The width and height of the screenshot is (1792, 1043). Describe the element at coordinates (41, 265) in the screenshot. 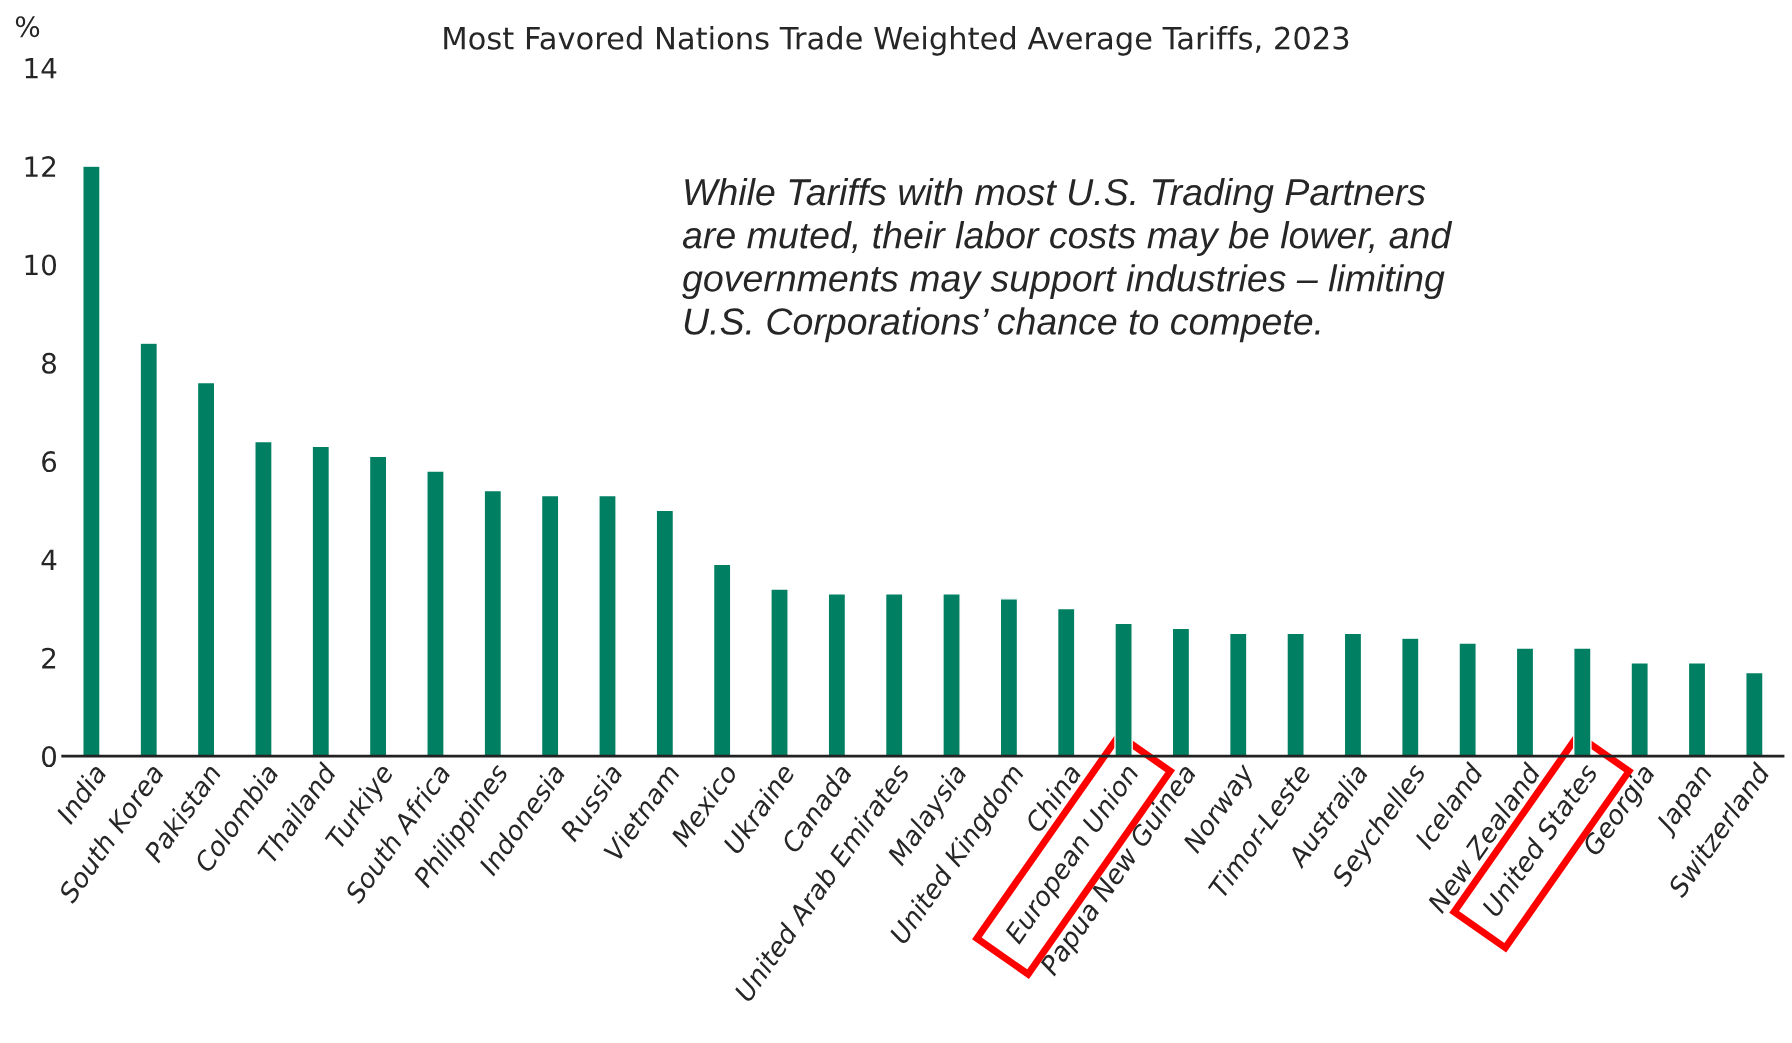

I see `y-tick-label: 10` at that location.